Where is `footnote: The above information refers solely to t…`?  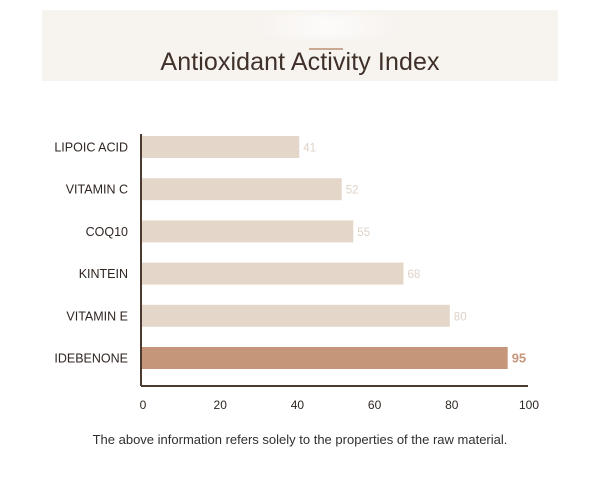 footnote: The above information refers solely to t… is located at coordinates (300, 439).